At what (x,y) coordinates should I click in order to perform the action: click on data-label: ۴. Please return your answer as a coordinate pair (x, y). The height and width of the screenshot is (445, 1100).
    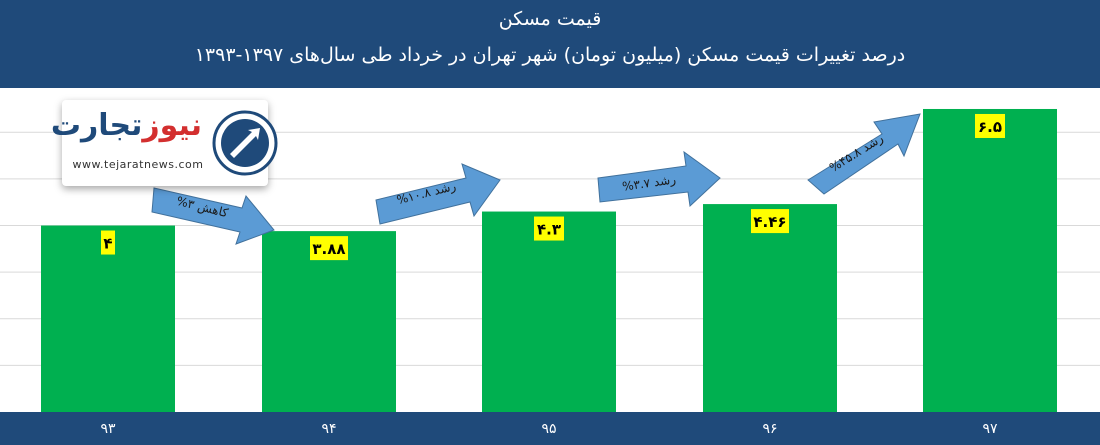
    Looking at the image, I should click on (107, 244).